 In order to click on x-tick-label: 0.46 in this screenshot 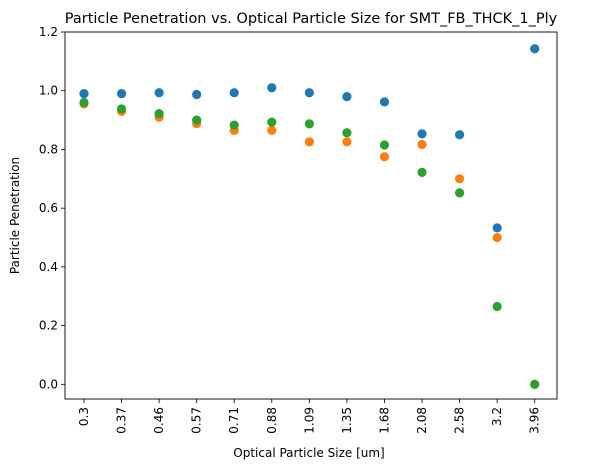, I will do `click(159, 420)`.